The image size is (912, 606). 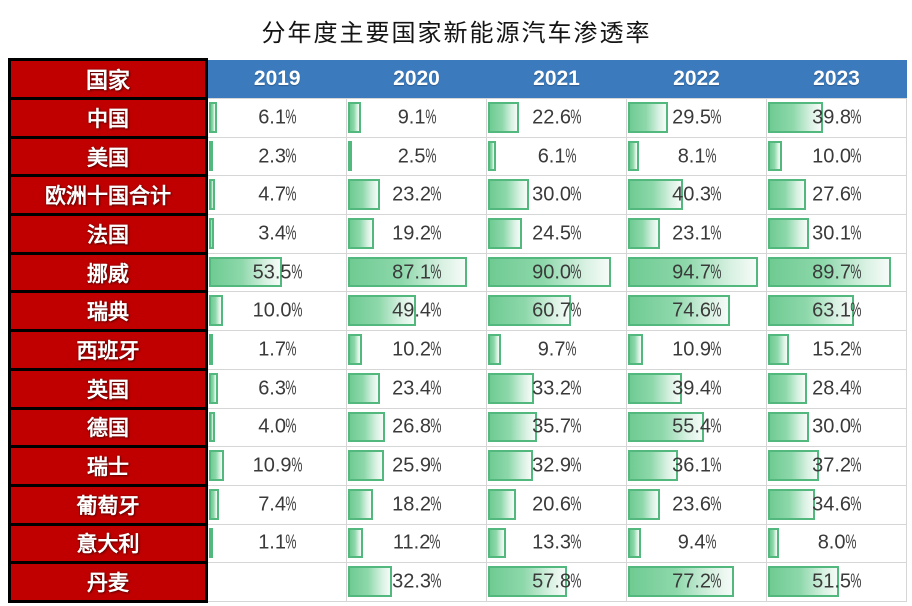 What do you see at coordinates (556, 350) in the screenshot?
I see `value-cell: 9.7%` at bounding box center [556, 350].